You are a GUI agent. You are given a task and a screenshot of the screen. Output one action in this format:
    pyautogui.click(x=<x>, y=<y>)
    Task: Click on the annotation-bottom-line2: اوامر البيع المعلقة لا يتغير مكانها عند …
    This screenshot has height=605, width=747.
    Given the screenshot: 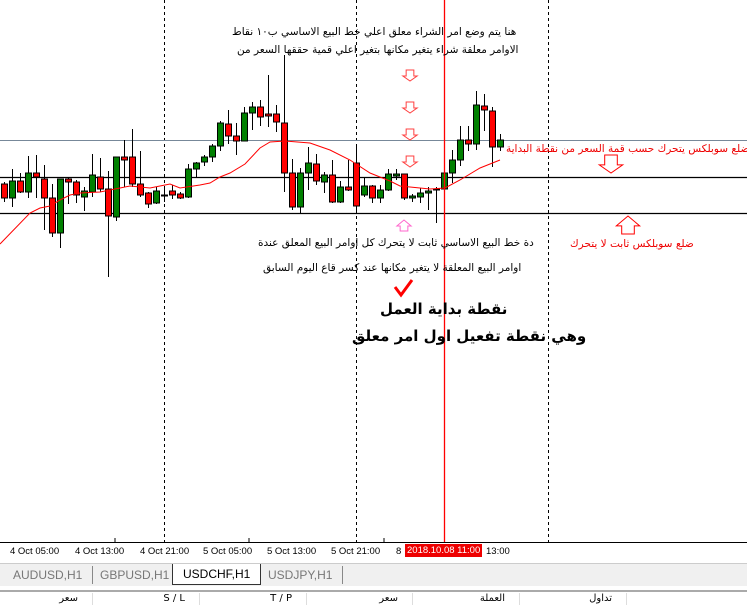 What is the action you would take?
    pyautogui.click(x=392, y=268)
    